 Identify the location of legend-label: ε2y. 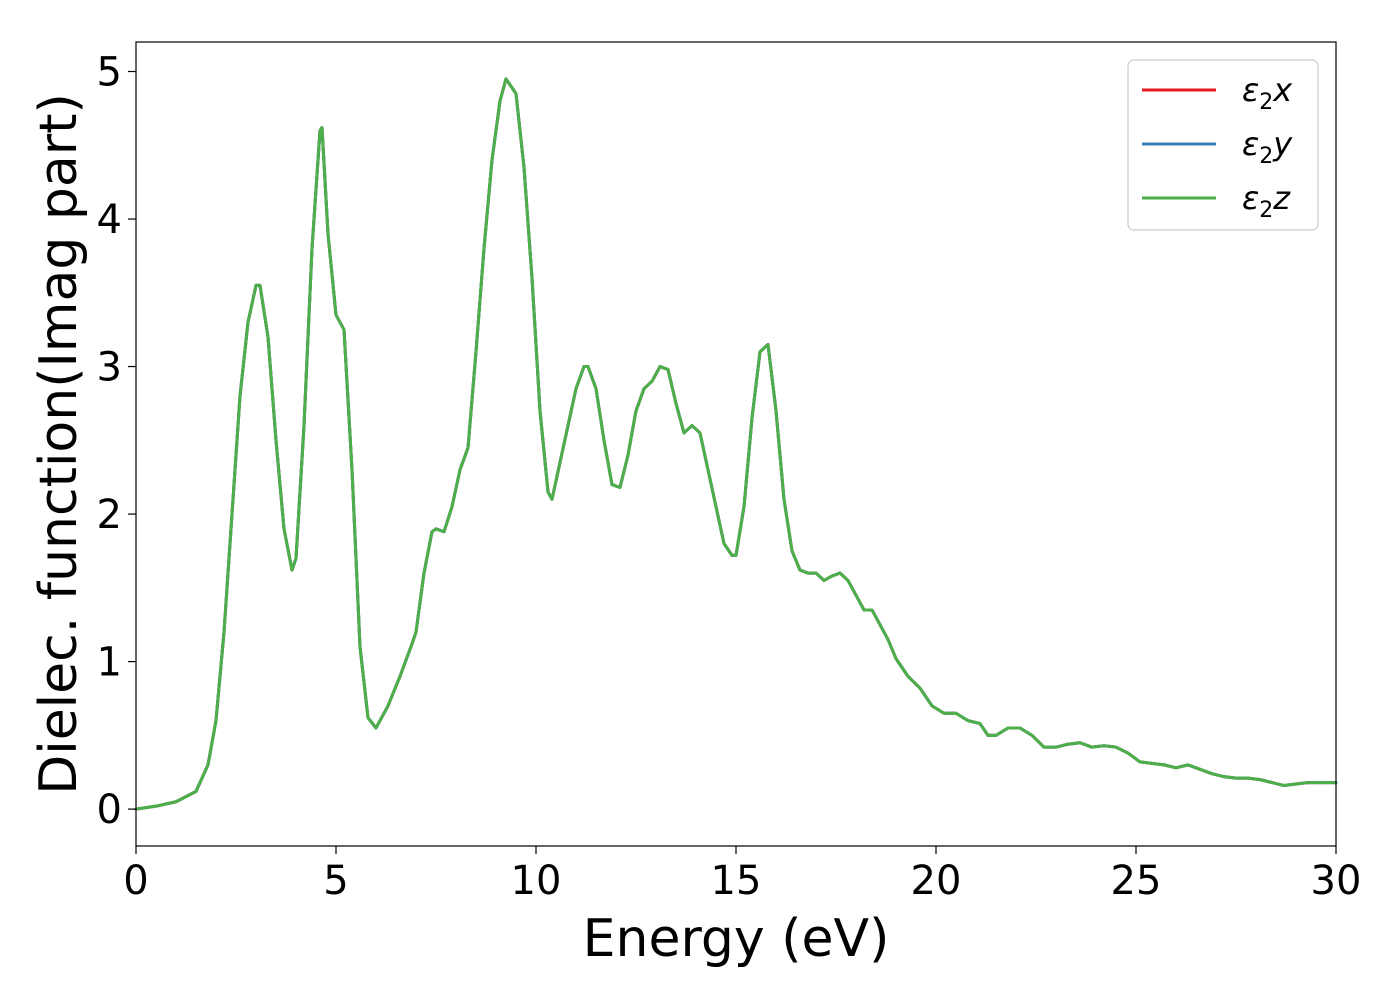
(1267, 147).